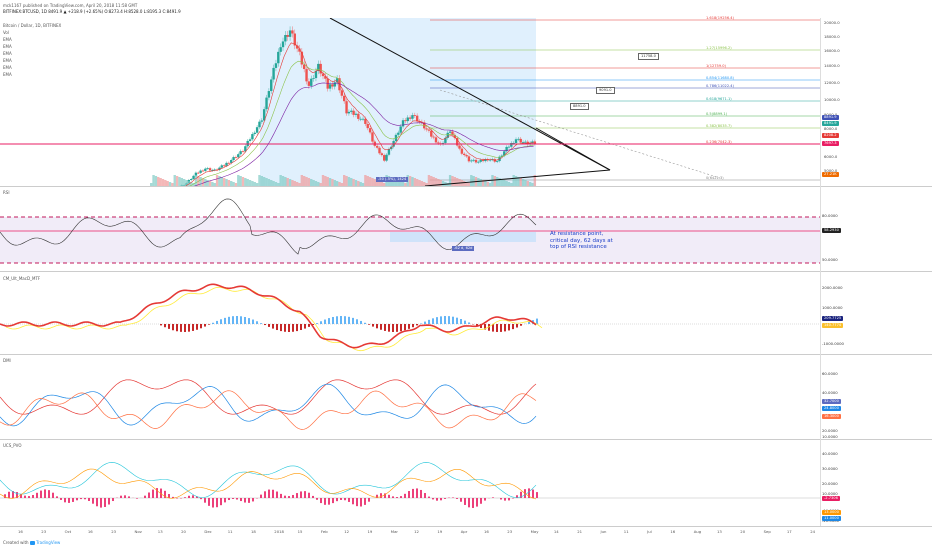 This screenshot has height=550, width=932. What do you see at coordinates (830, 453) in the screenshot?
I see `ucs-axis-1: 40.0000` at bounding box center [830, 453].